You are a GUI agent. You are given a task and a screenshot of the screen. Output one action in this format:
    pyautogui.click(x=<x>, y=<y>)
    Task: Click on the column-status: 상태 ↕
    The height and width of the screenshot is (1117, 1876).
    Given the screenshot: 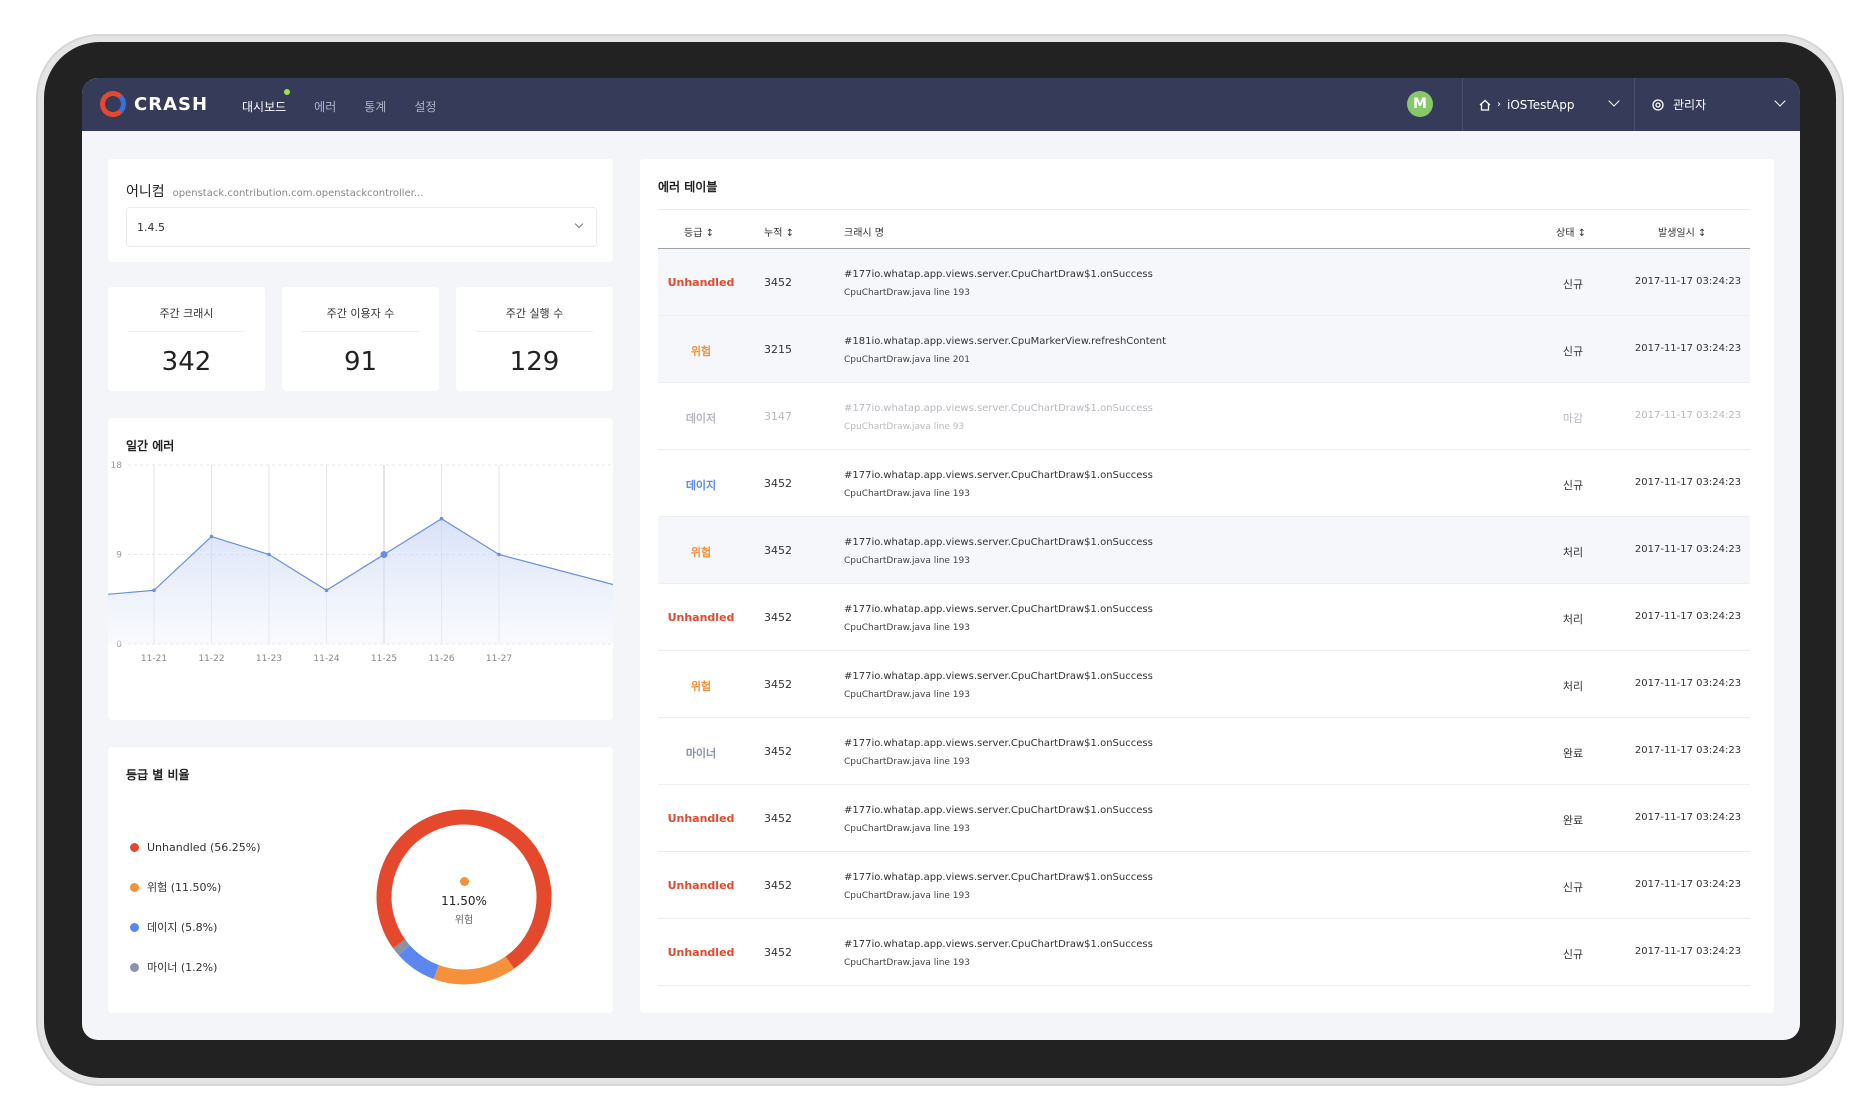 What is the action you would take?
    pyautogui.click(x=1571, y=233)
    